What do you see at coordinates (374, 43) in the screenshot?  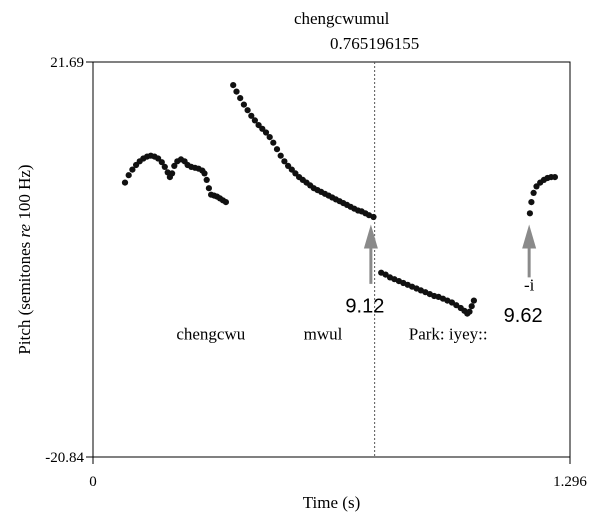 I see `cursor-value: 0.765196155` at bounding box center [374, 43].